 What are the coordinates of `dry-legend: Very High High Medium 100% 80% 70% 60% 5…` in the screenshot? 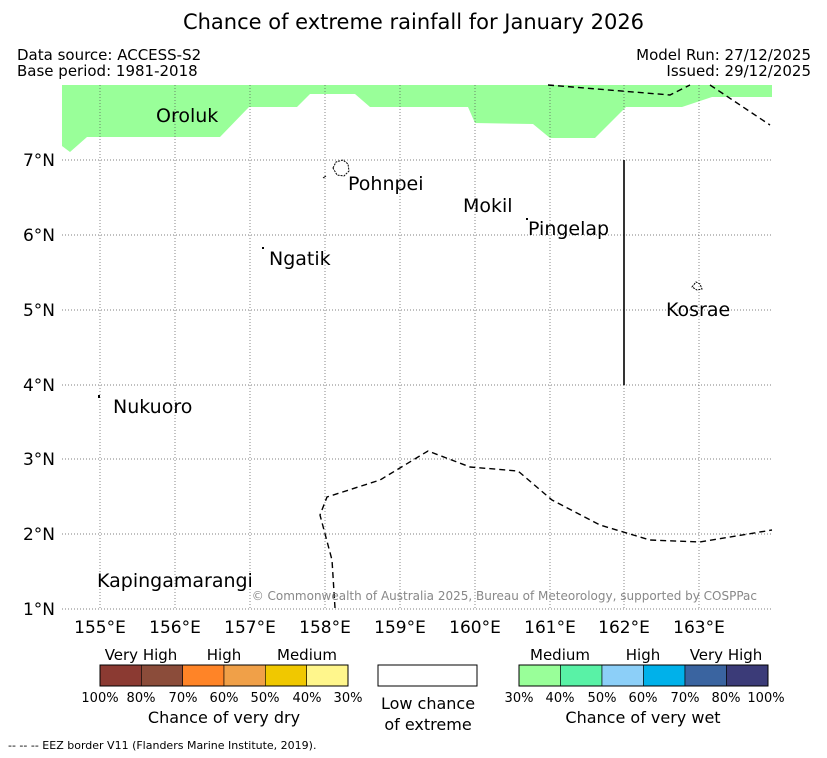 It's located at (221, 686).